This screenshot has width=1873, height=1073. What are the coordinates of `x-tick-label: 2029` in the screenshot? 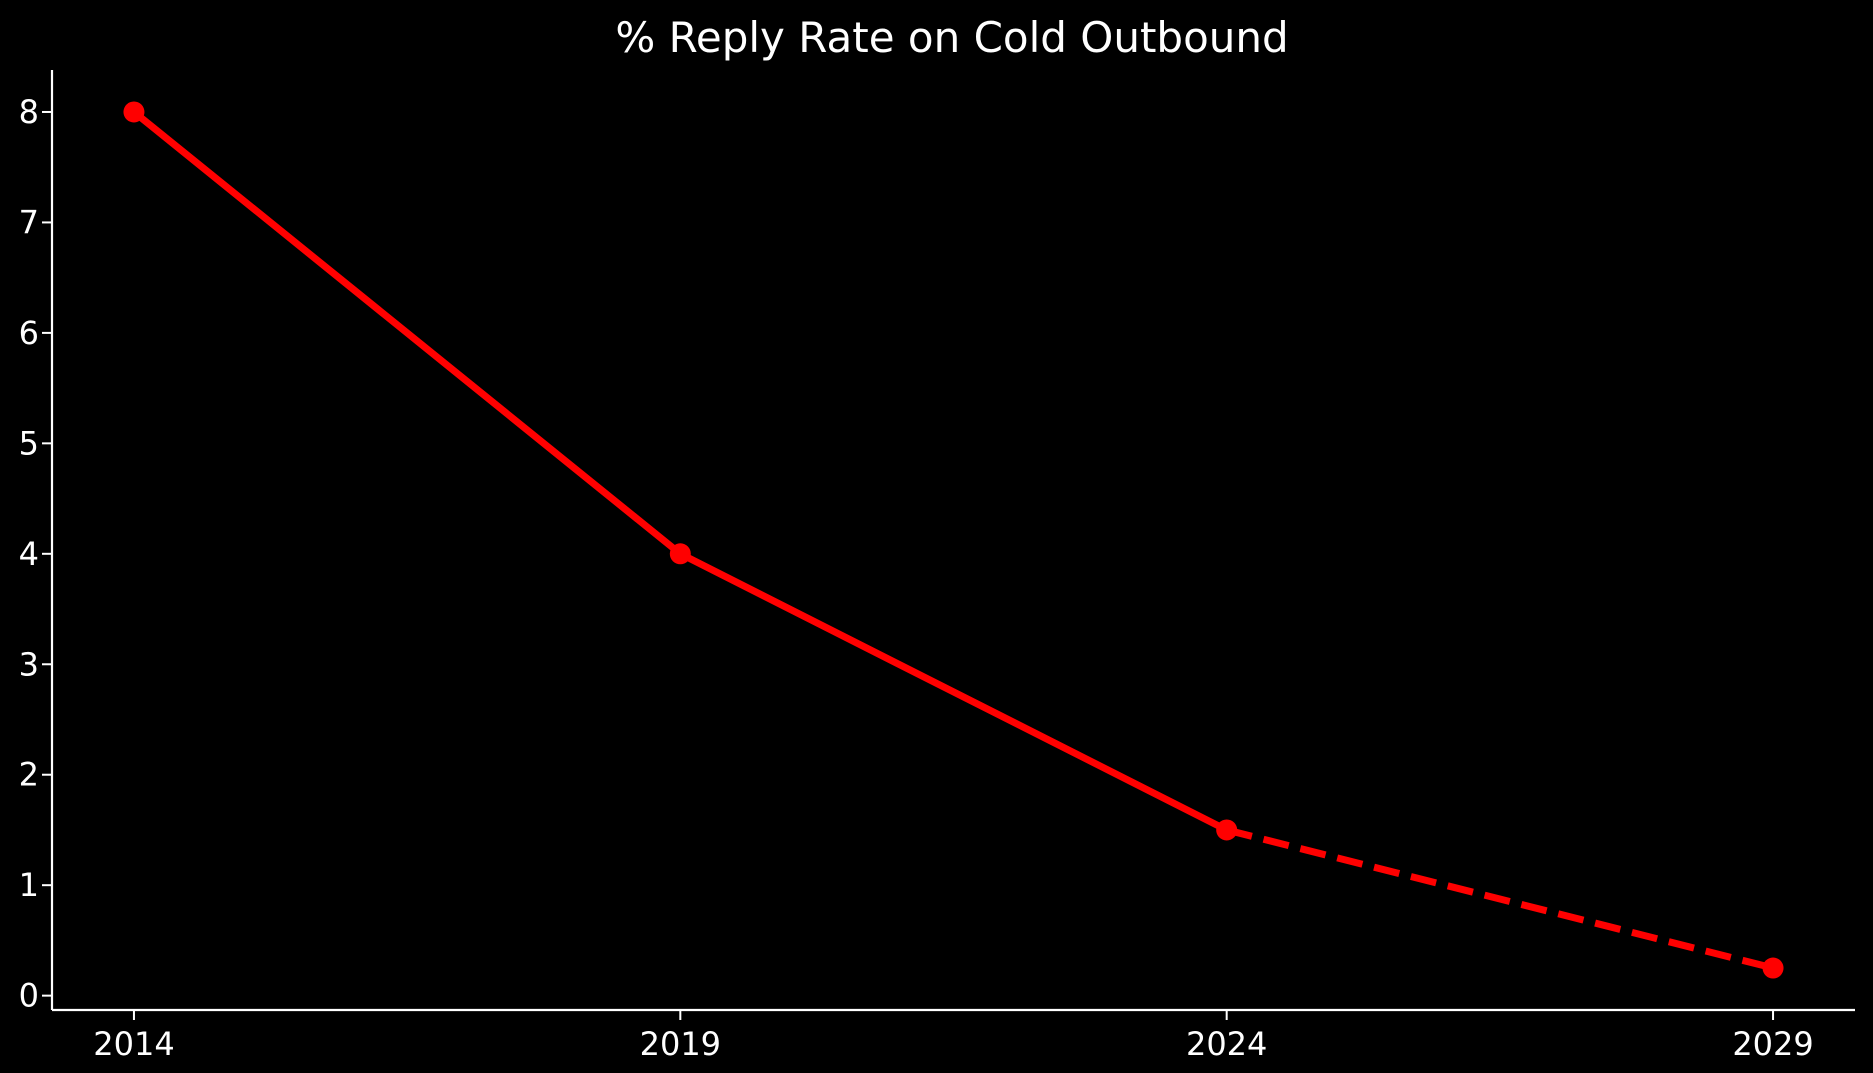 It's located at (1772, 1044).